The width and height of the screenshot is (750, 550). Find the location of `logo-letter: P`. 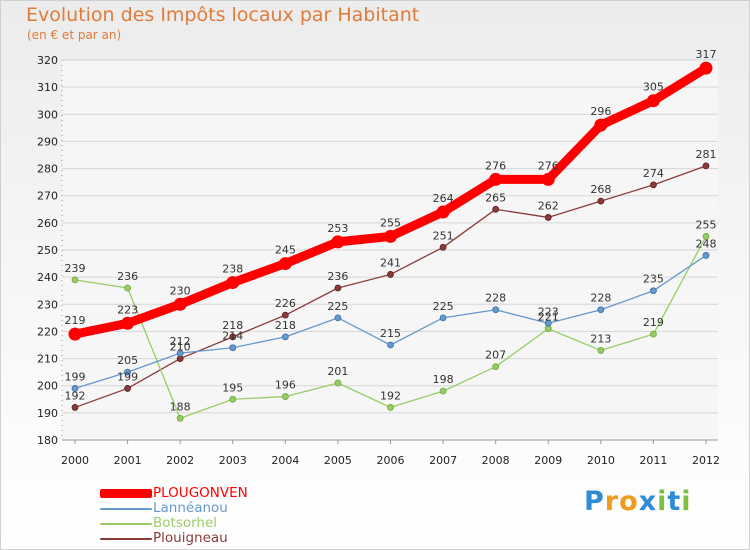

logo-letter: P is located at coordinates (594, 501).